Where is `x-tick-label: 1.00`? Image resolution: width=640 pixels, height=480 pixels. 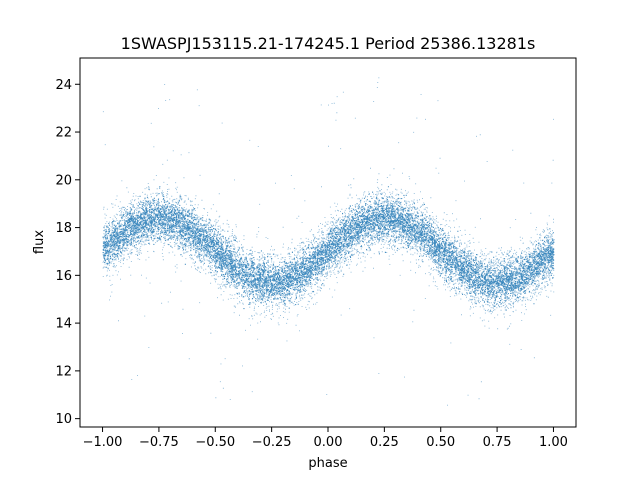 x-tick-label: 1.00 is located at coordinates (553, 442).